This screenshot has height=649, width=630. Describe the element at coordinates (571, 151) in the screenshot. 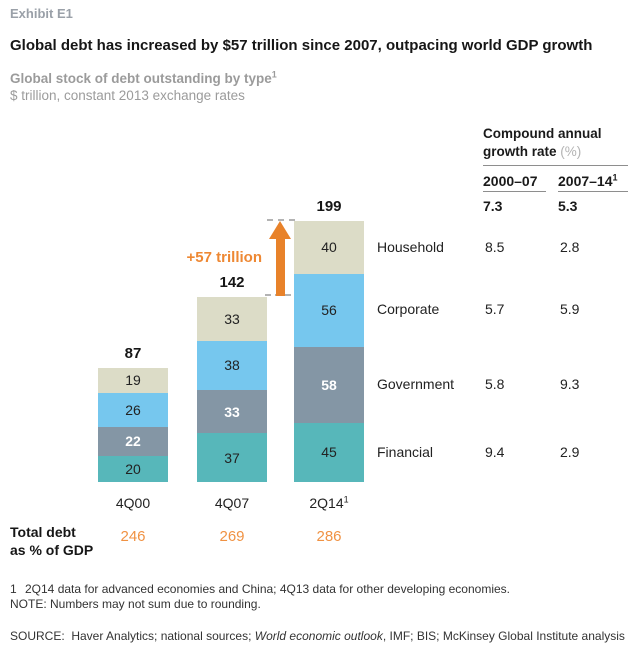

I see `growth-header-unit: (%)` at that location.